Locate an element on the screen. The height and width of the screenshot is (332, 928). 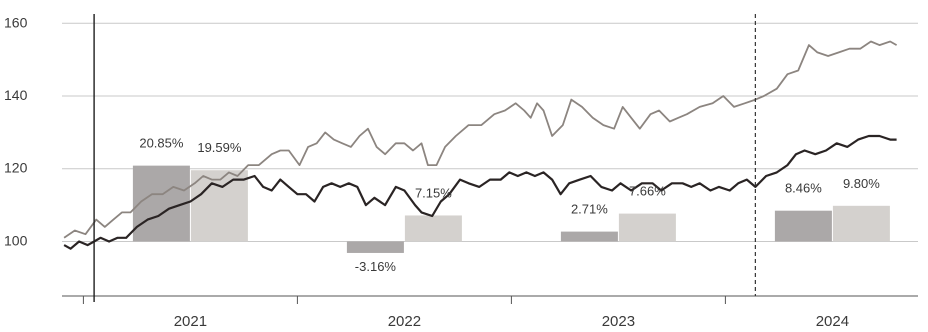
bar-2021-series2 is located at coordinates (219, 206).